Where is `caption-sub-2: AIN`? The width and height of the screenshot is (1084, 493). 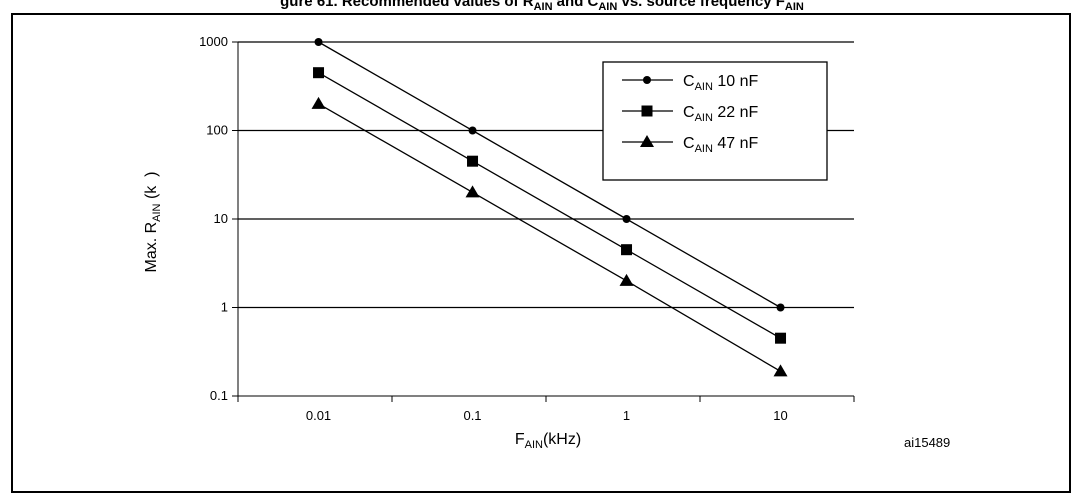
caption-sub-2: AIN is located at coordinates (608, 7).